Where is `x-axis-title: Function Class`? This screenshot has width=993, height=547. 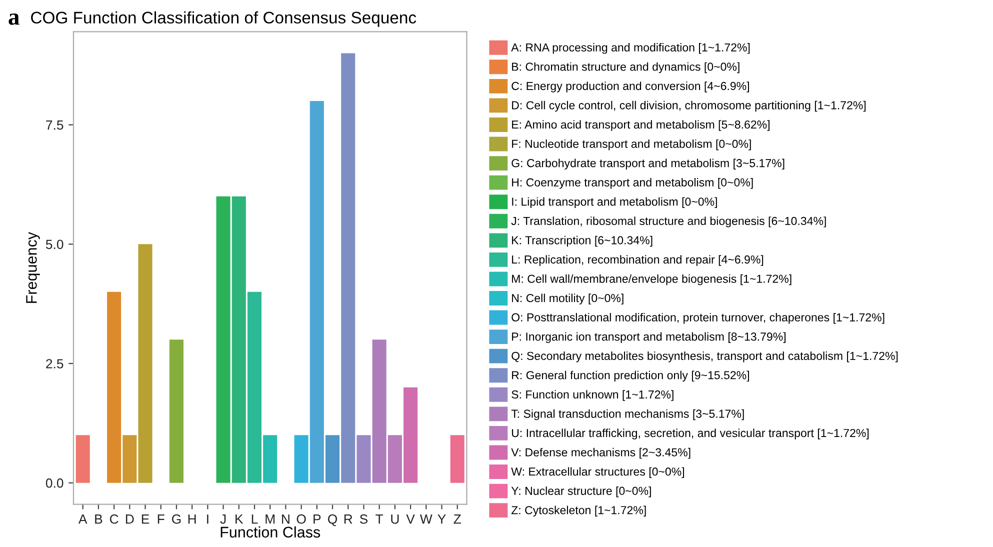 x-axis-title: Function Class is located at coordinates (270, 532).